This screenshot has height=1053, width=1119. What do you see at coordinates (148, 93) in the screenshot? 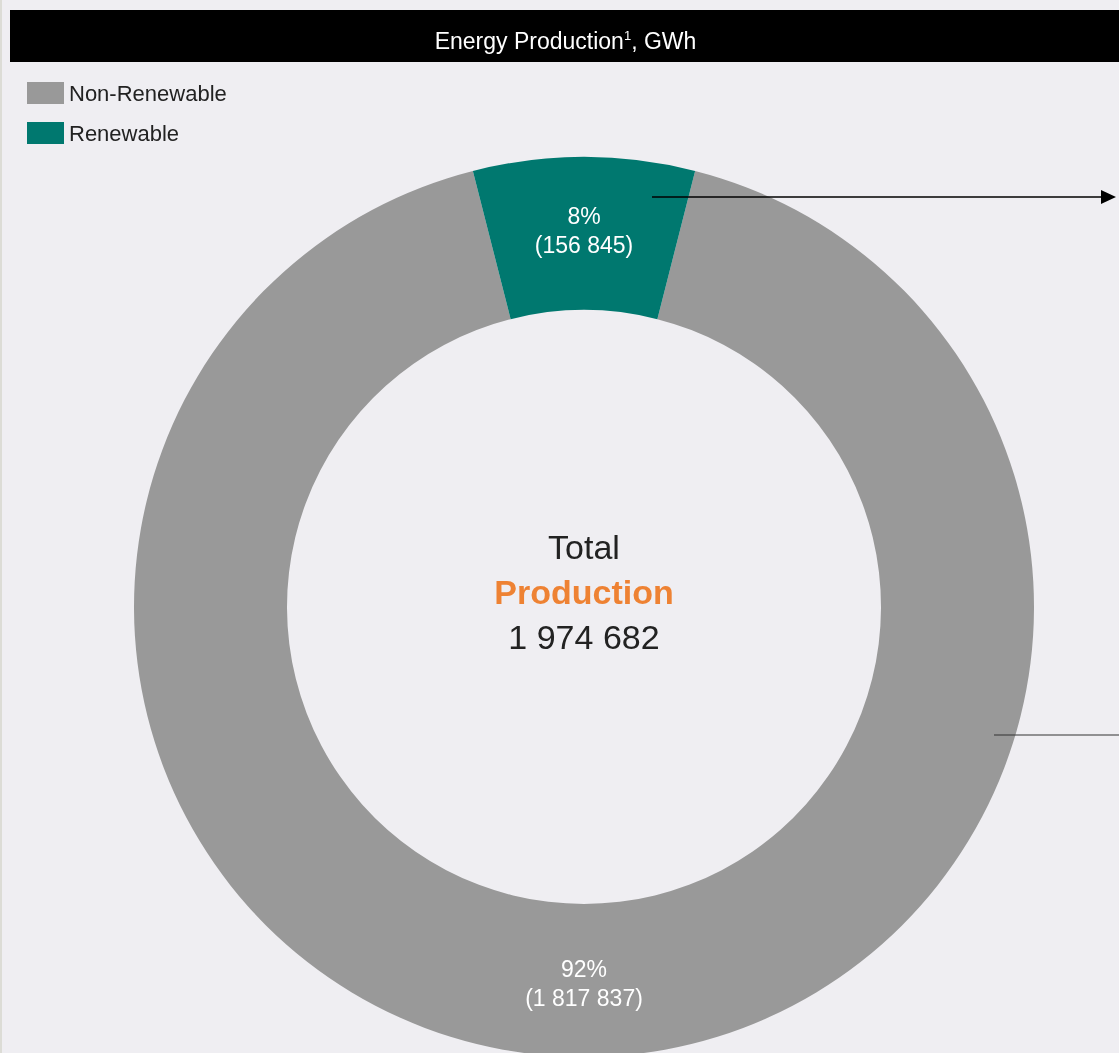
I see `legend-label: Non-Renewable` at bounding box center [148, 93].